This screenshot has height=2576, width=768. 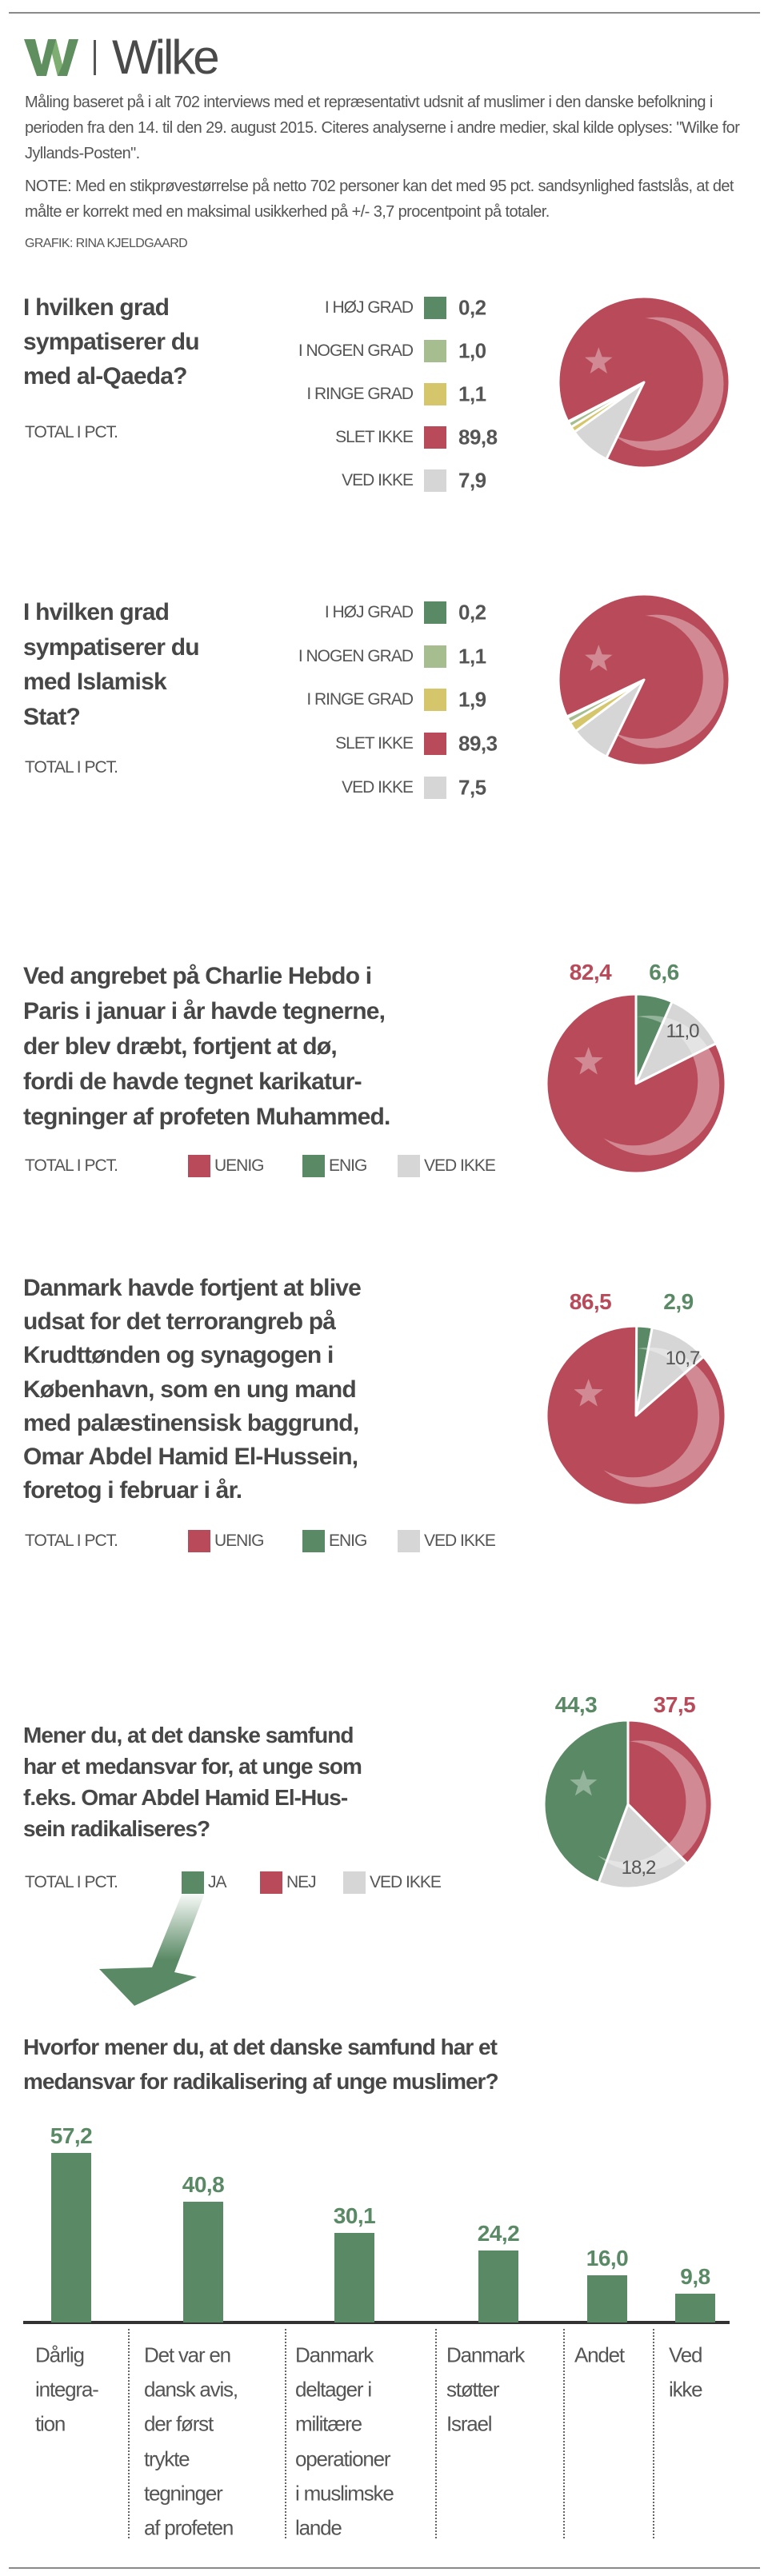 I want to click on pie-value-label: 2,9, so click(x=678, y=1301).